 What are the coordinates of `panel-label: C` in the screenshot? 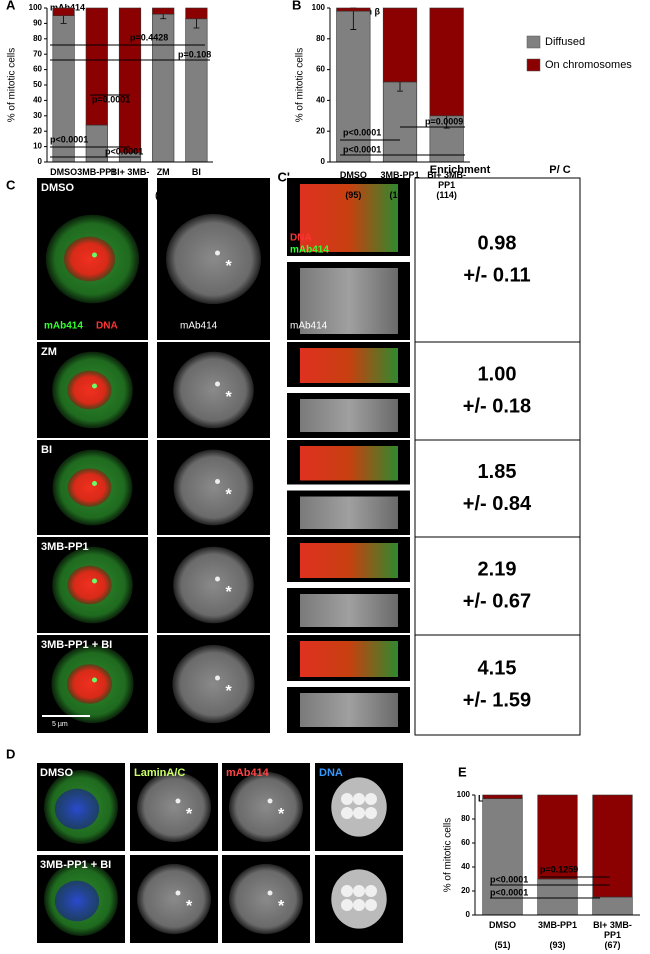 It's located at (11, 184).